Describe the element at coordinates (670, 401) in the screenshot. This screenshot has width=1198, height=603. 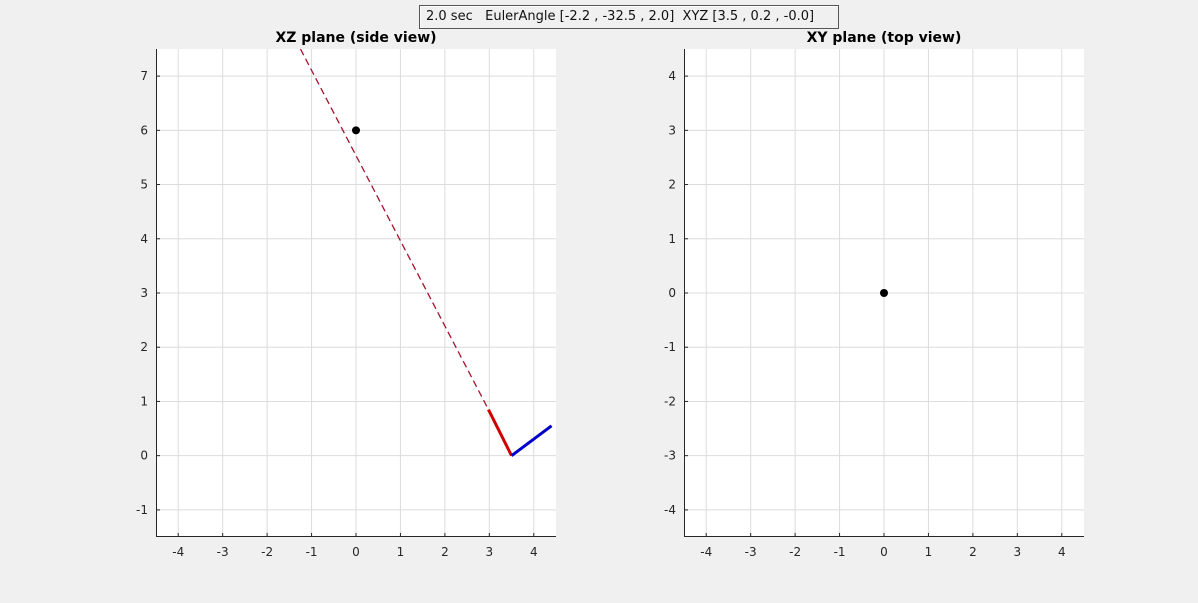
I see `y-tick-label: -2` at that location.